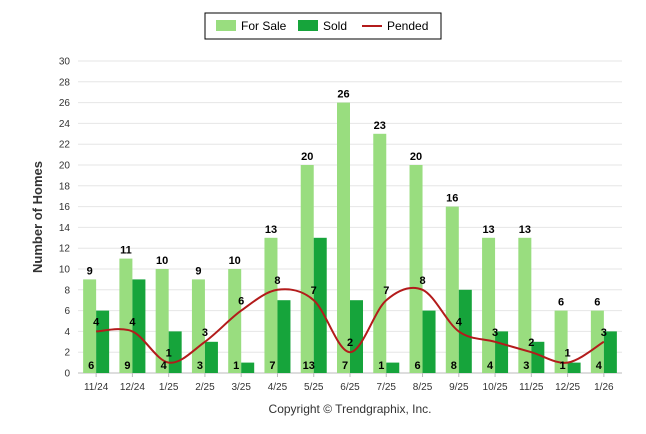 This screenshot has height=434, width=646. I want to click on sold-data-label: 13, so click(309, 366).